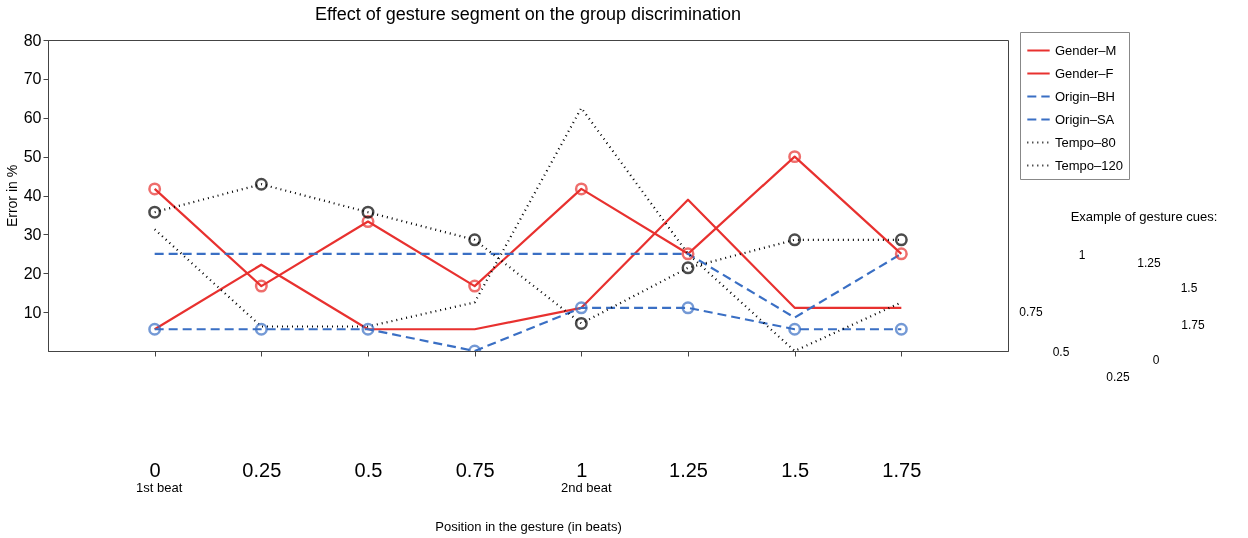  I want to click on x-axis-title: Position in the gesture (in beats), so click(528, 526).